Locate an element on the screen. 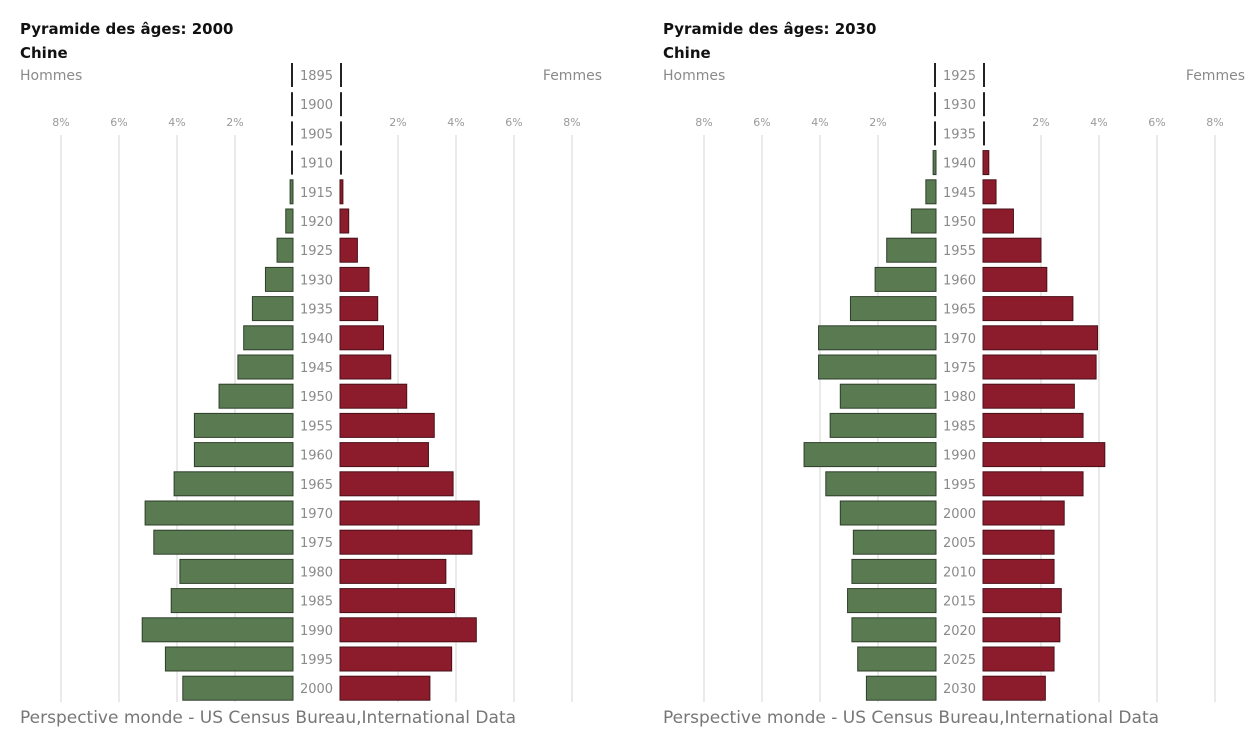  age-group-label: 2030 is located at coordinates (959, 689).